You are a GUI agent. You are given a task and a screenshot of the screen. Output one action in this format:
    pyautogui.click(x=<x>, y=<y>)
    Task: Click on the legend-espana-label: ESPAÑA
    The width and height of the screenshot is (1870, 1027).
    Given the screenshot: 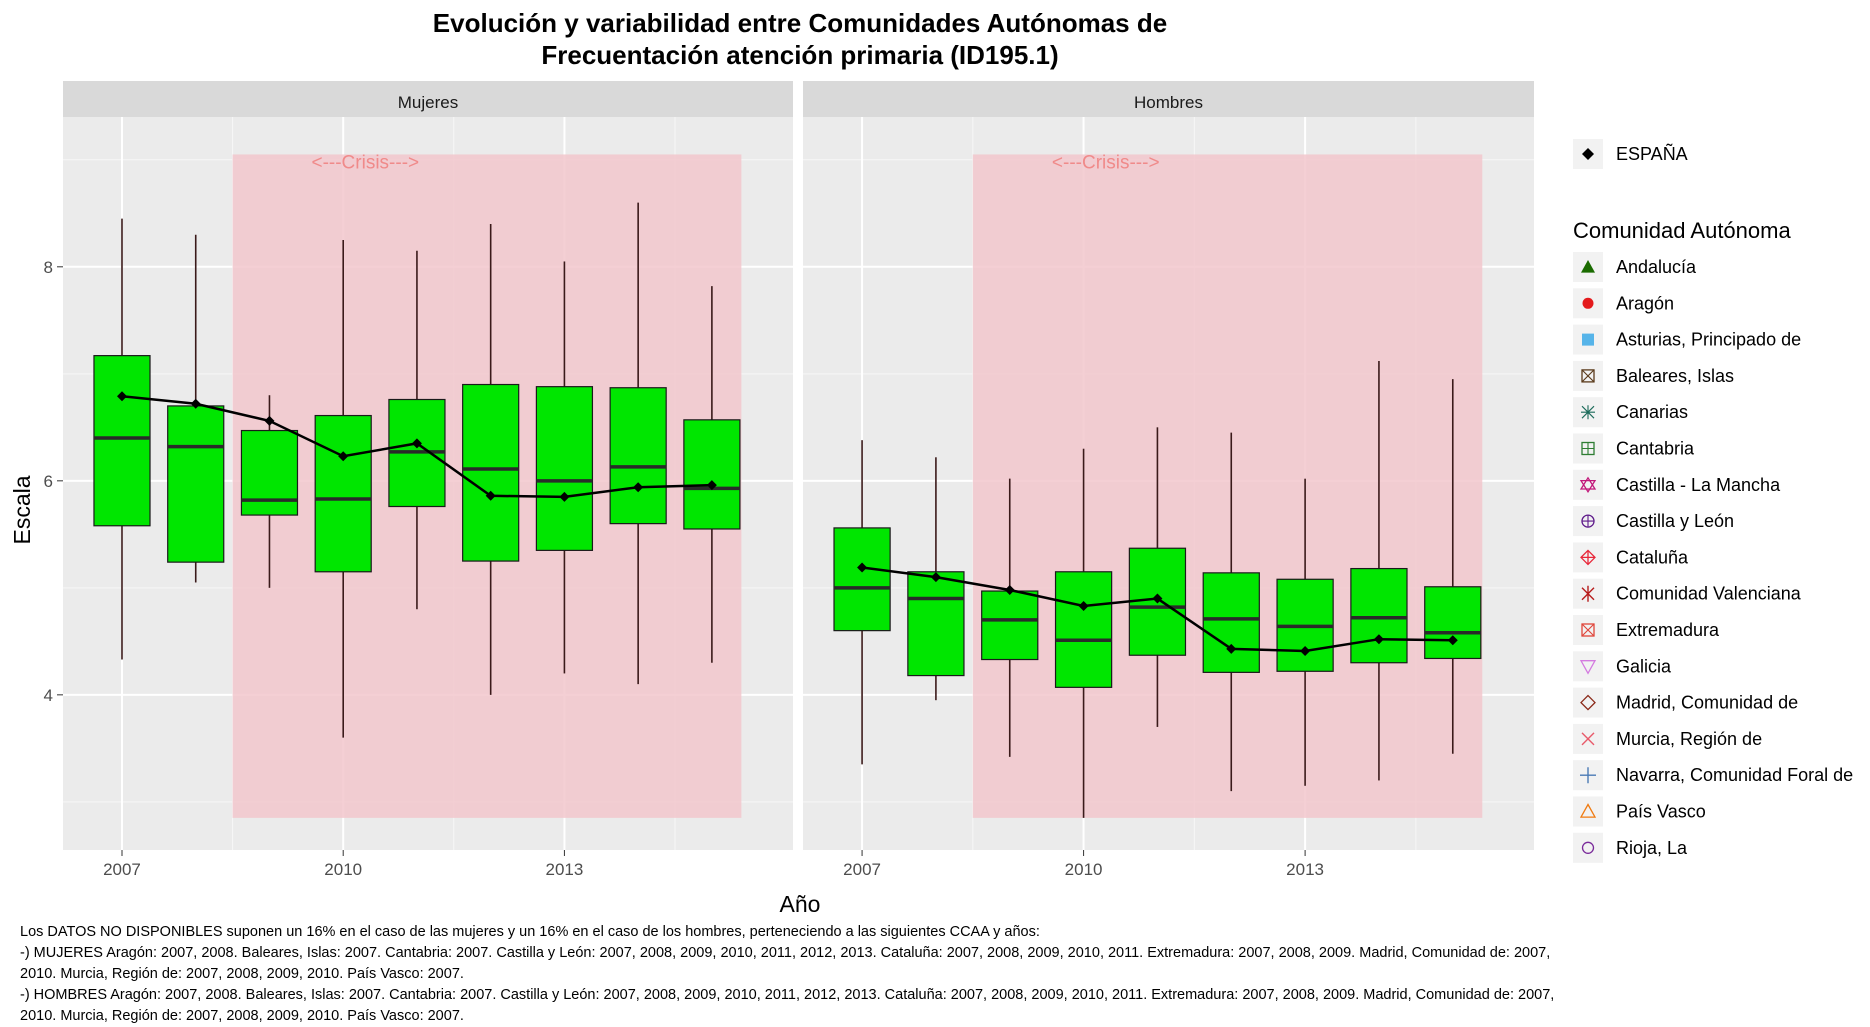 What is the action you would take?
    pyautogui.click(x=1652, y=153)
    